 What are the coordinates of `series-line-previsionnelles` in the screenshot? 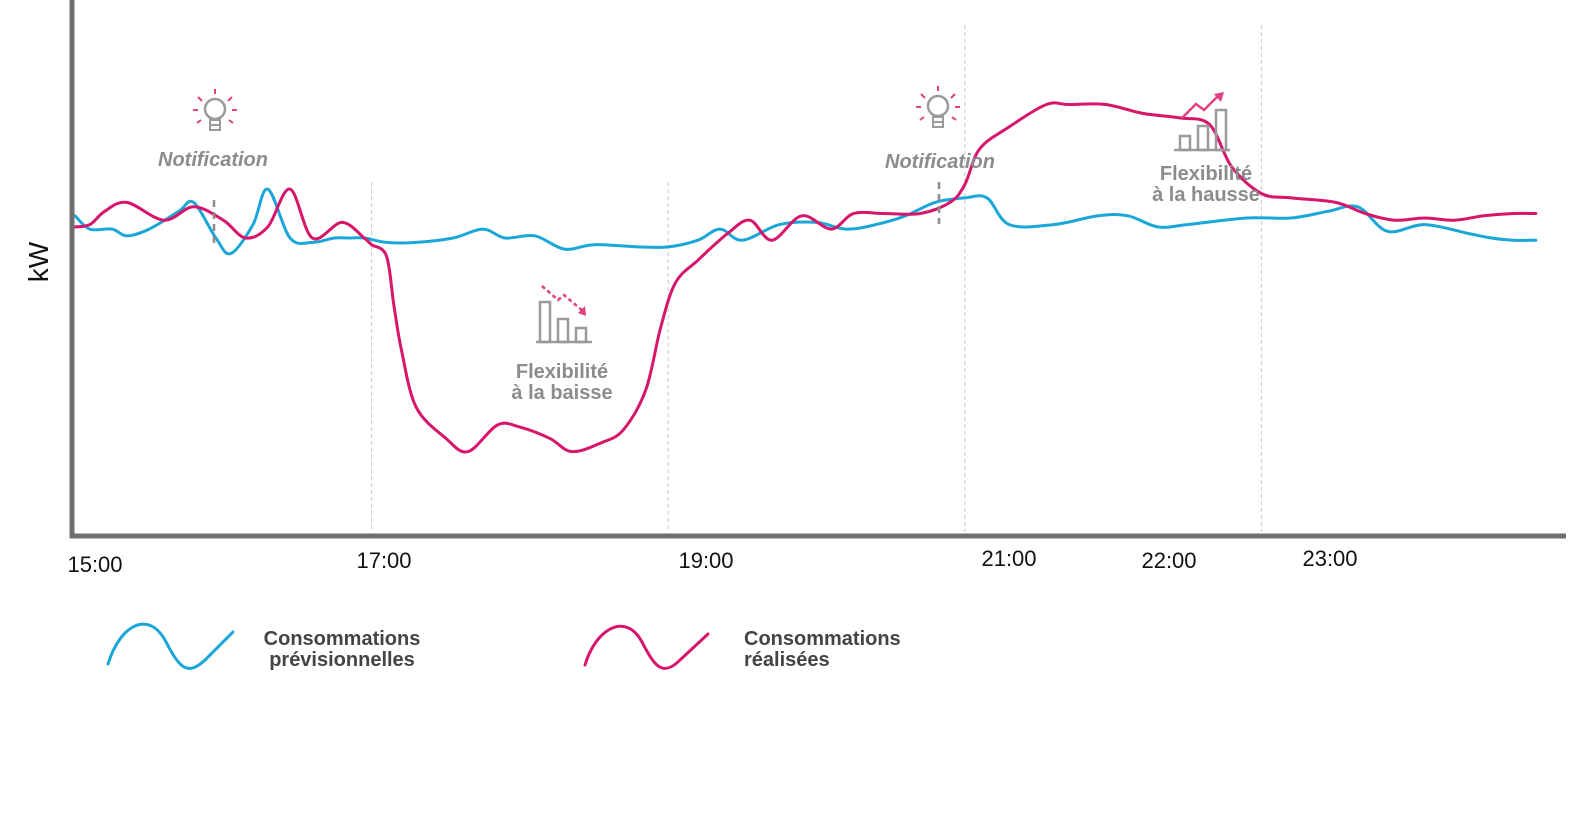 It's located at (805, 221).